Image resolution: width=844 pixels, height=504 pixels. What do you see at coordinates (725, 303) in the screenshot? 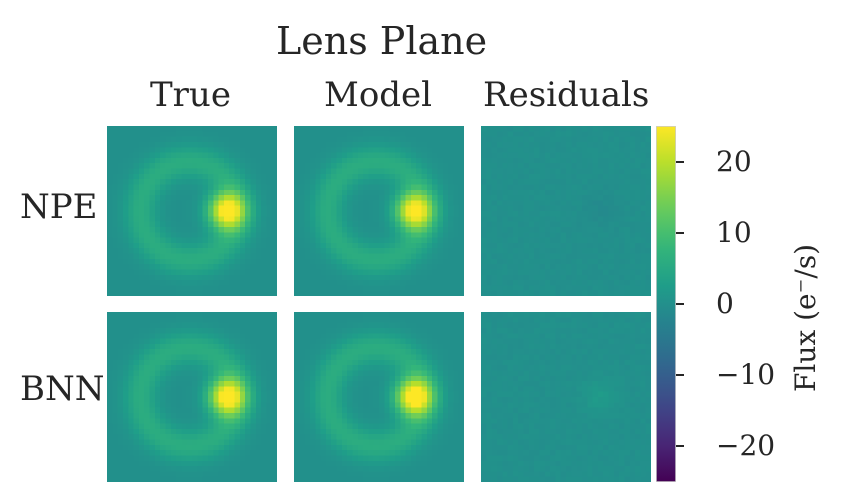
I see `colorbar-tick-label: 0` at bounding box center [725, 303].